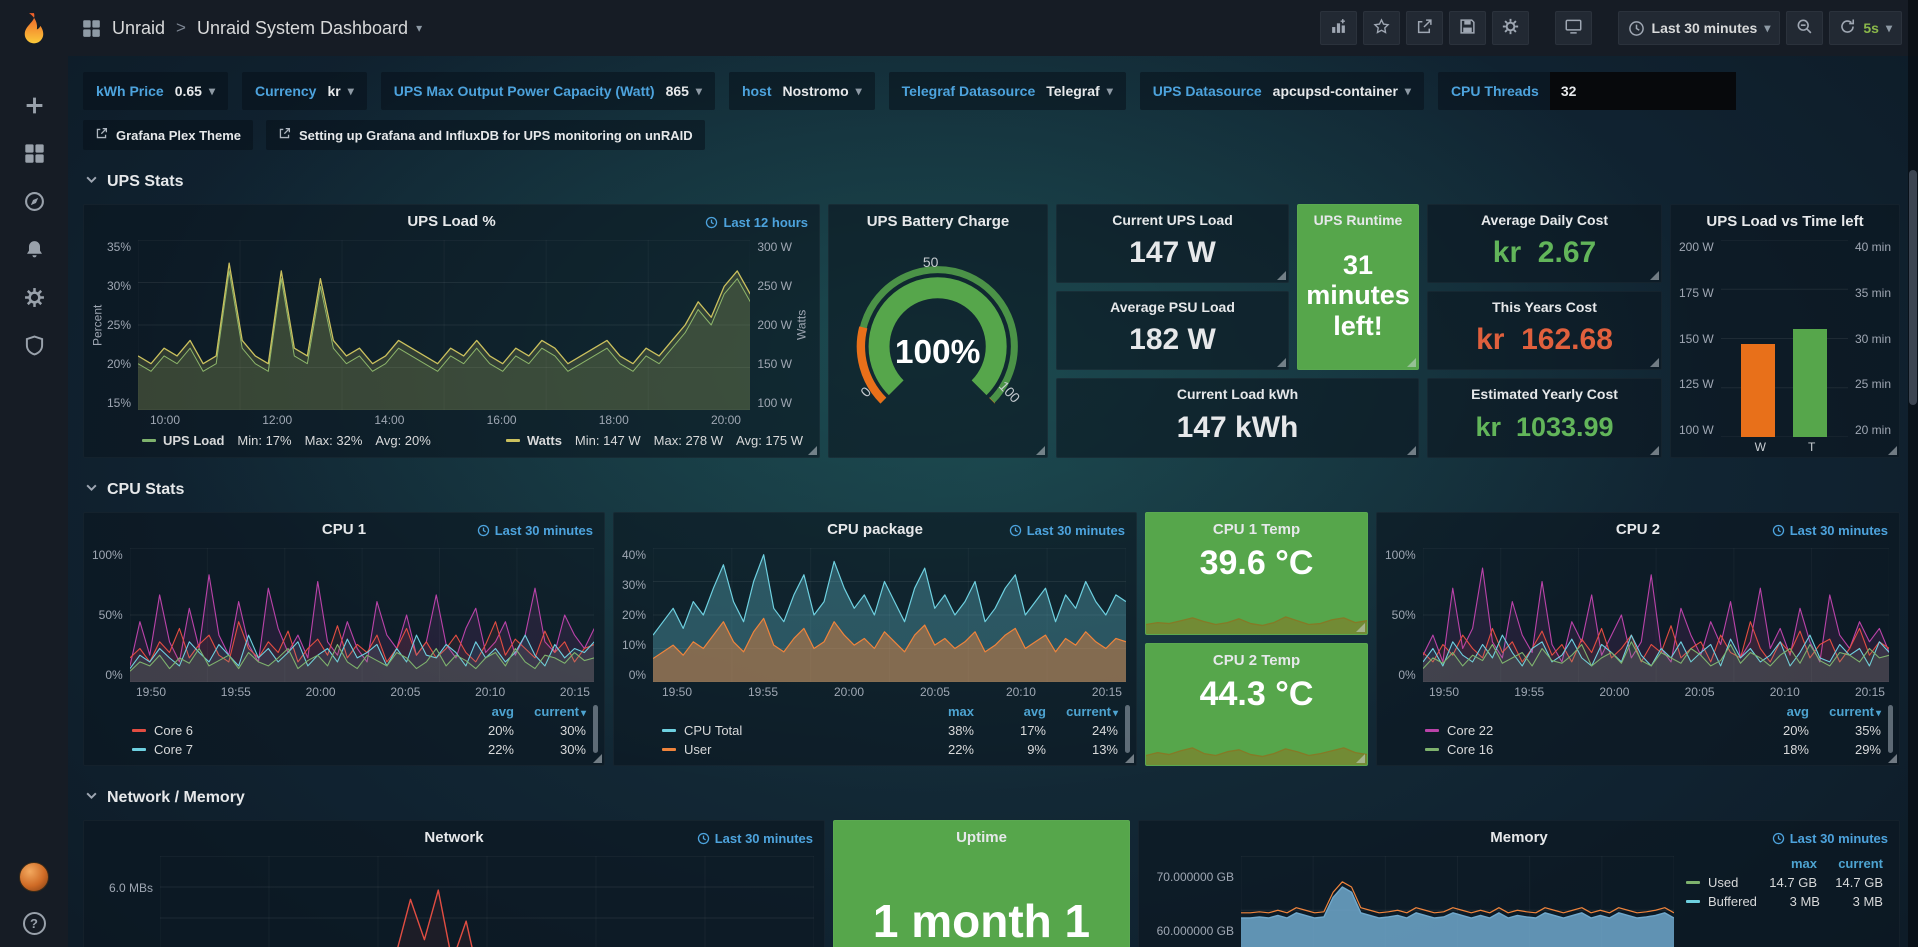 The image size is (1918, 947). What do you see at coordinates (1544, 394) in the screenshot?
I see `panel-title: Estimated Yearly Cost` at bounding box center [1544, 394].